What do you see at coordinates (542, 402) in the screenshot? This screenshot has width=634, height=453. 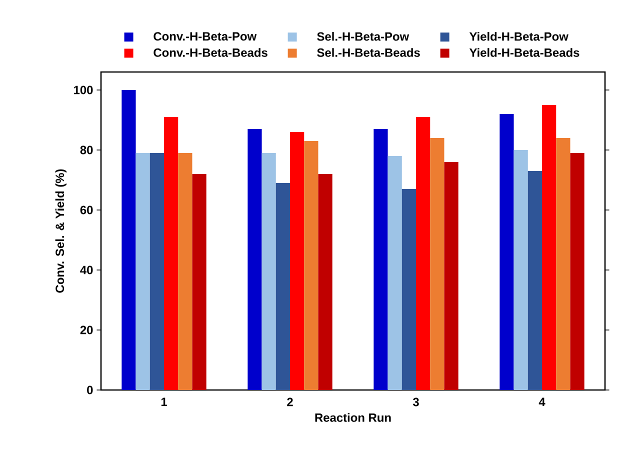 I see `x-tick-label: 4` at bounding box center [542, 402].